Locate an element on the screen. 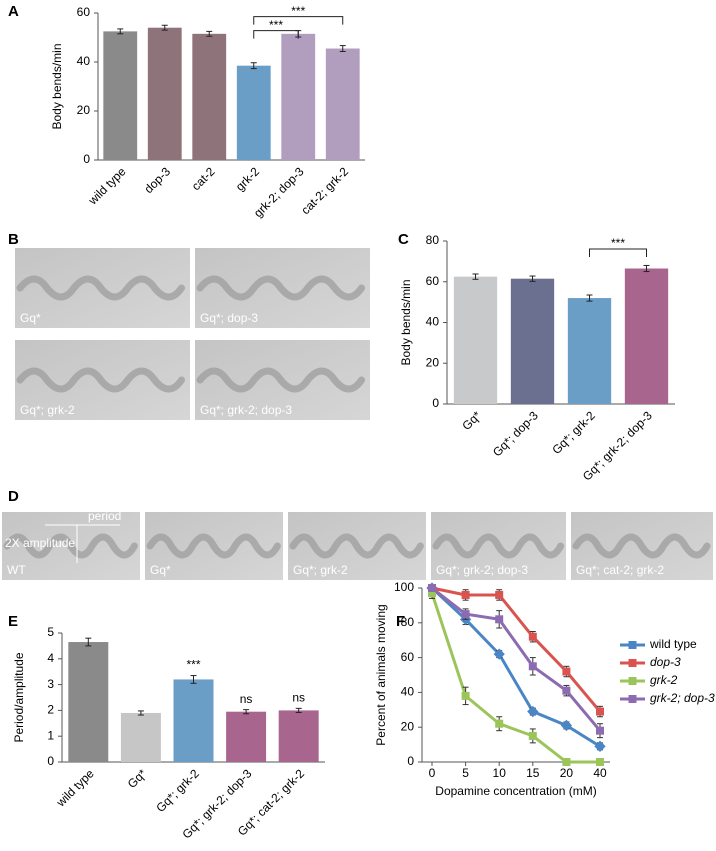 This screenshot has height=851, width=716. x-tick-label: cat-2; grk-2 is located at coordinates (324, 190).